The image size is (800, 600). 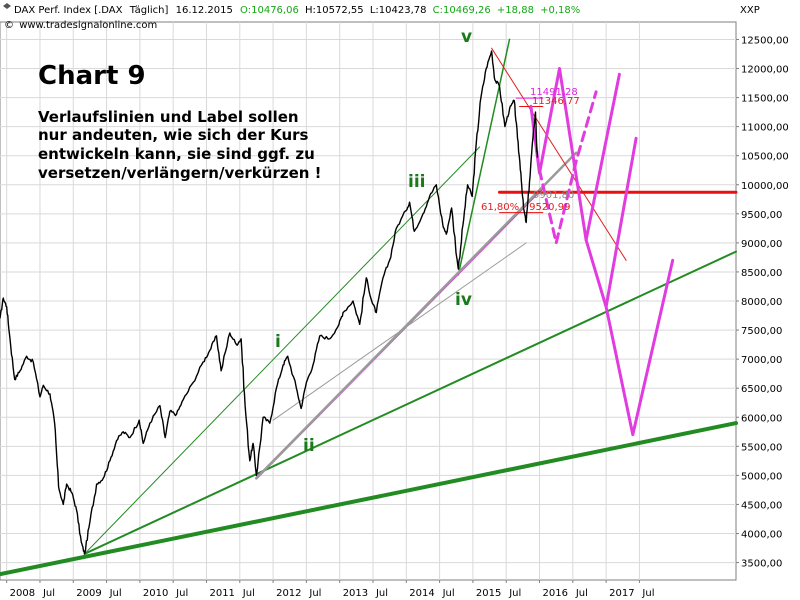 What do you see at coordinates (765, 128) in the screenshot?
I see `y-tick-label: 11000,00` at bounding box center [765, 128].